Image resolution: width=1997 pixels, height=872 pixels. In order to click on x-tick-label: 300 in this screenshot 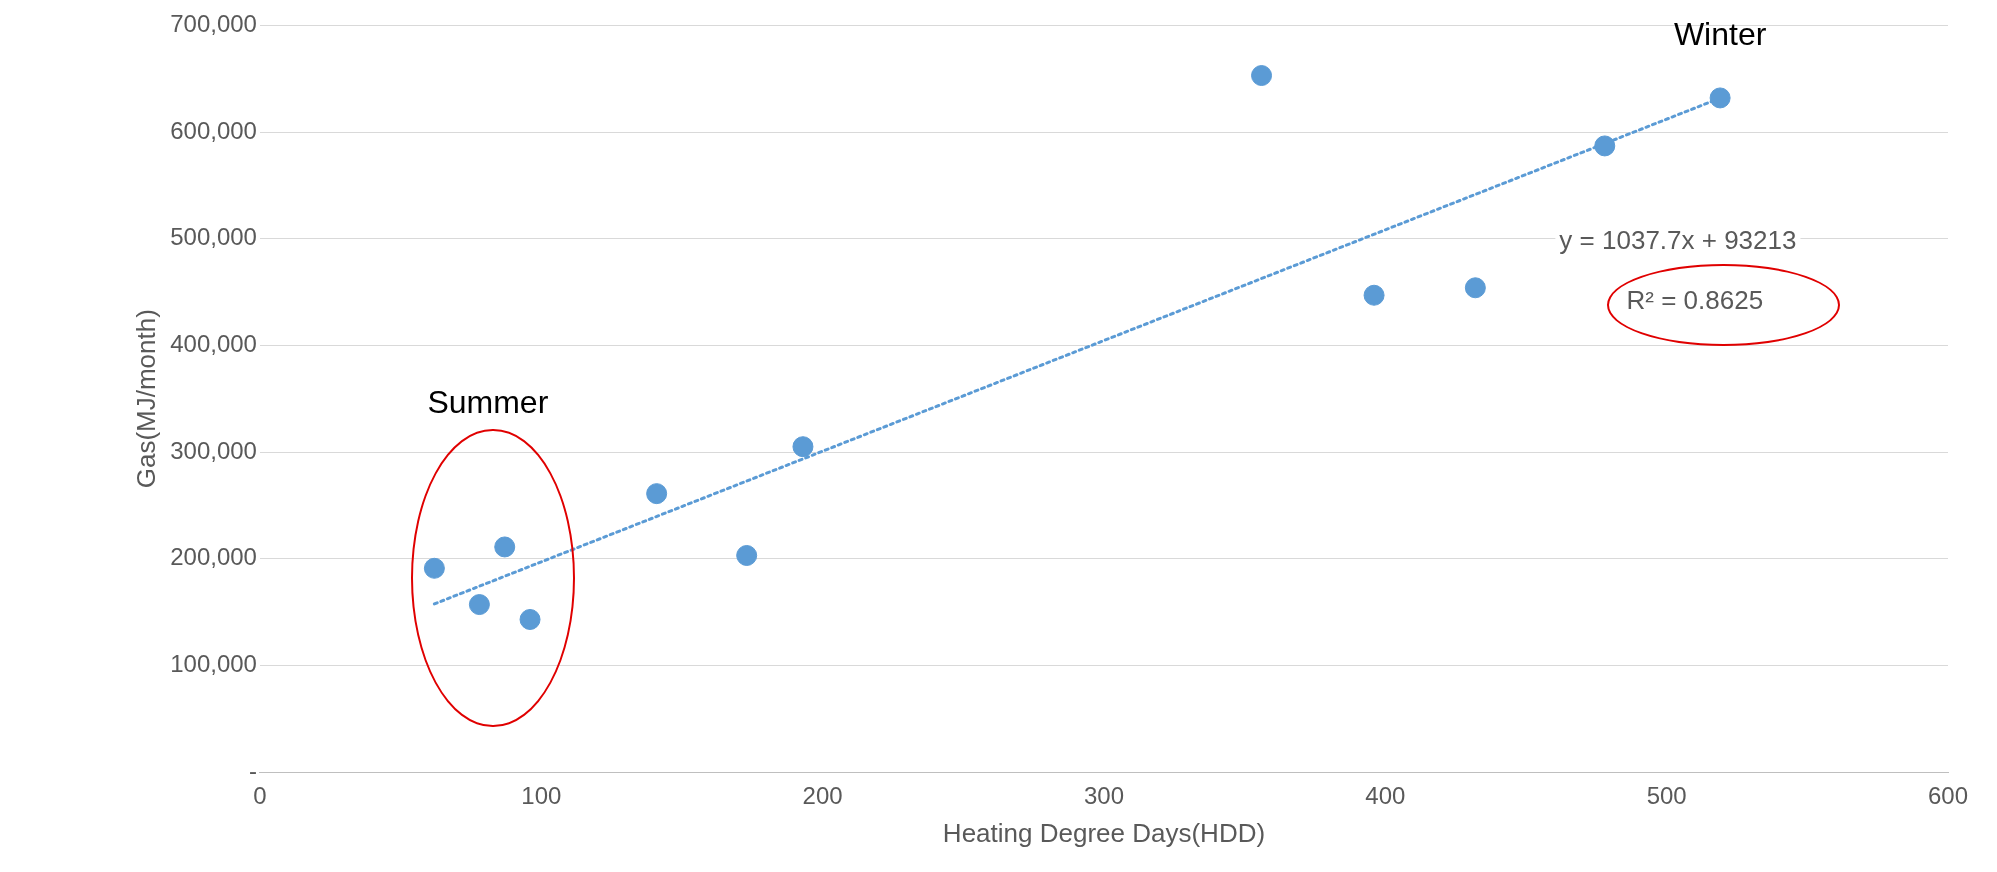, I will do `click(1103, 796)`.